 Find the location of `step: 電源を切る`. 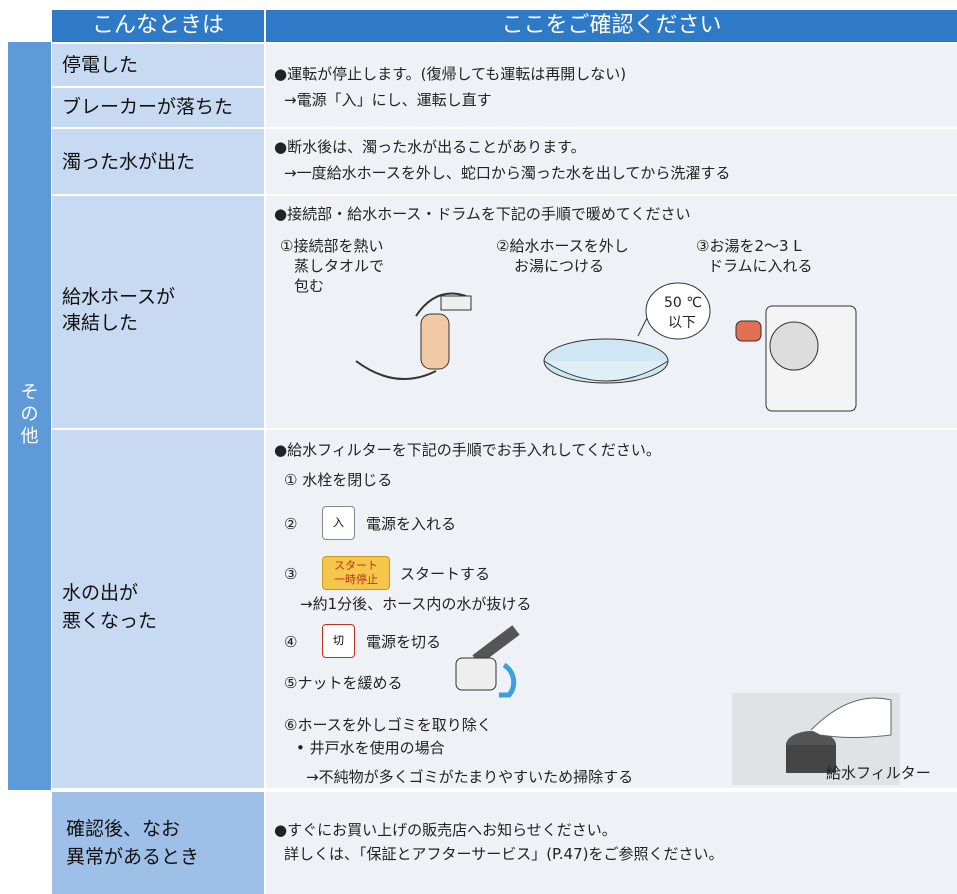

step: 電源を切る is located at coordinates (404, 642).